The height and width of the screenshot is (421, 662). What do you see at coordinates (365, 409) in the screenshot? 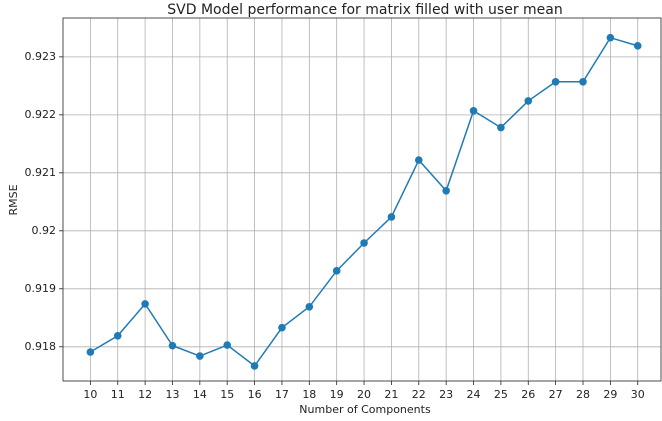
I see `x-axis-label: Number of Components` at bounding box center [365, 409].